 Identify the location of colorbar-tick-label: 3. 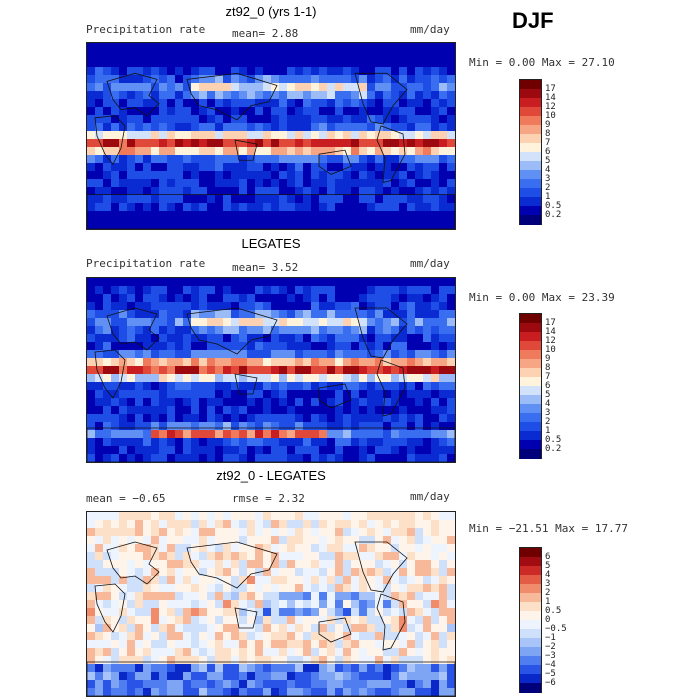
(548, 583).